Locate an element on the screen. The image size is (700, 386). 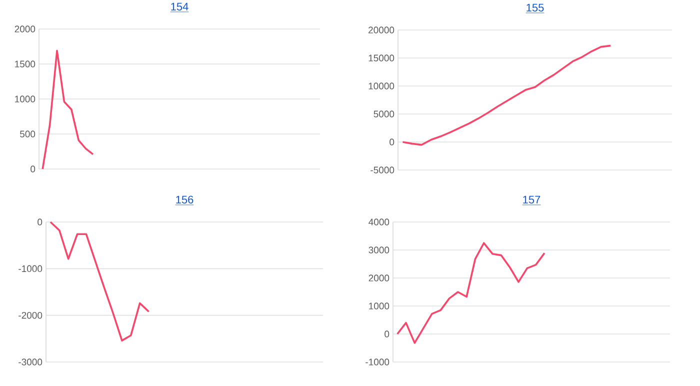
y-tick-label: 10000 is located at coordinates (381, 86).